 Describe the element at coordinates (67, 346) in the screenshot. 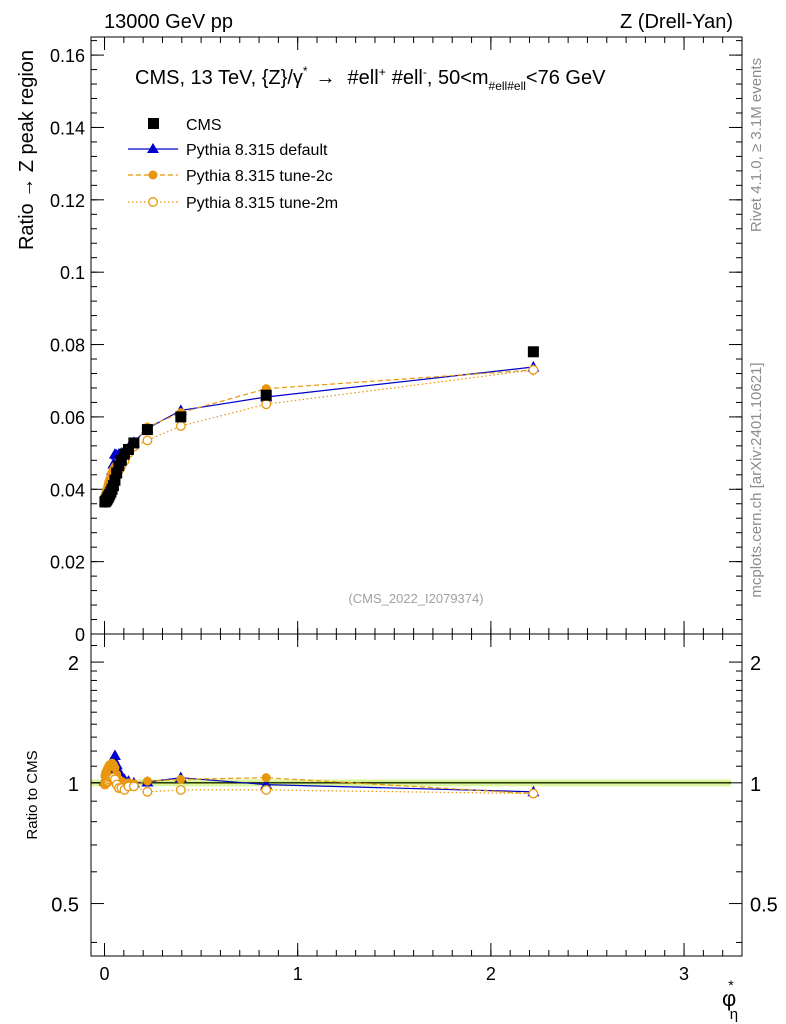

I see `main-ytick-label: 0.08` at that location.